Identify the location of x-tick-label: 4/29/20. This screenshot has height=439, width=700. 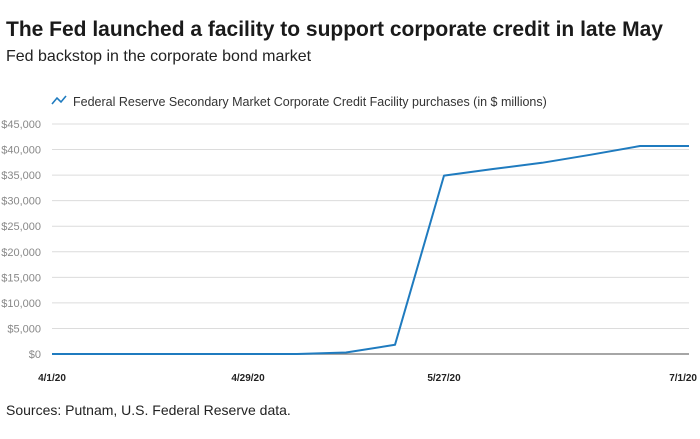
(248, 378).